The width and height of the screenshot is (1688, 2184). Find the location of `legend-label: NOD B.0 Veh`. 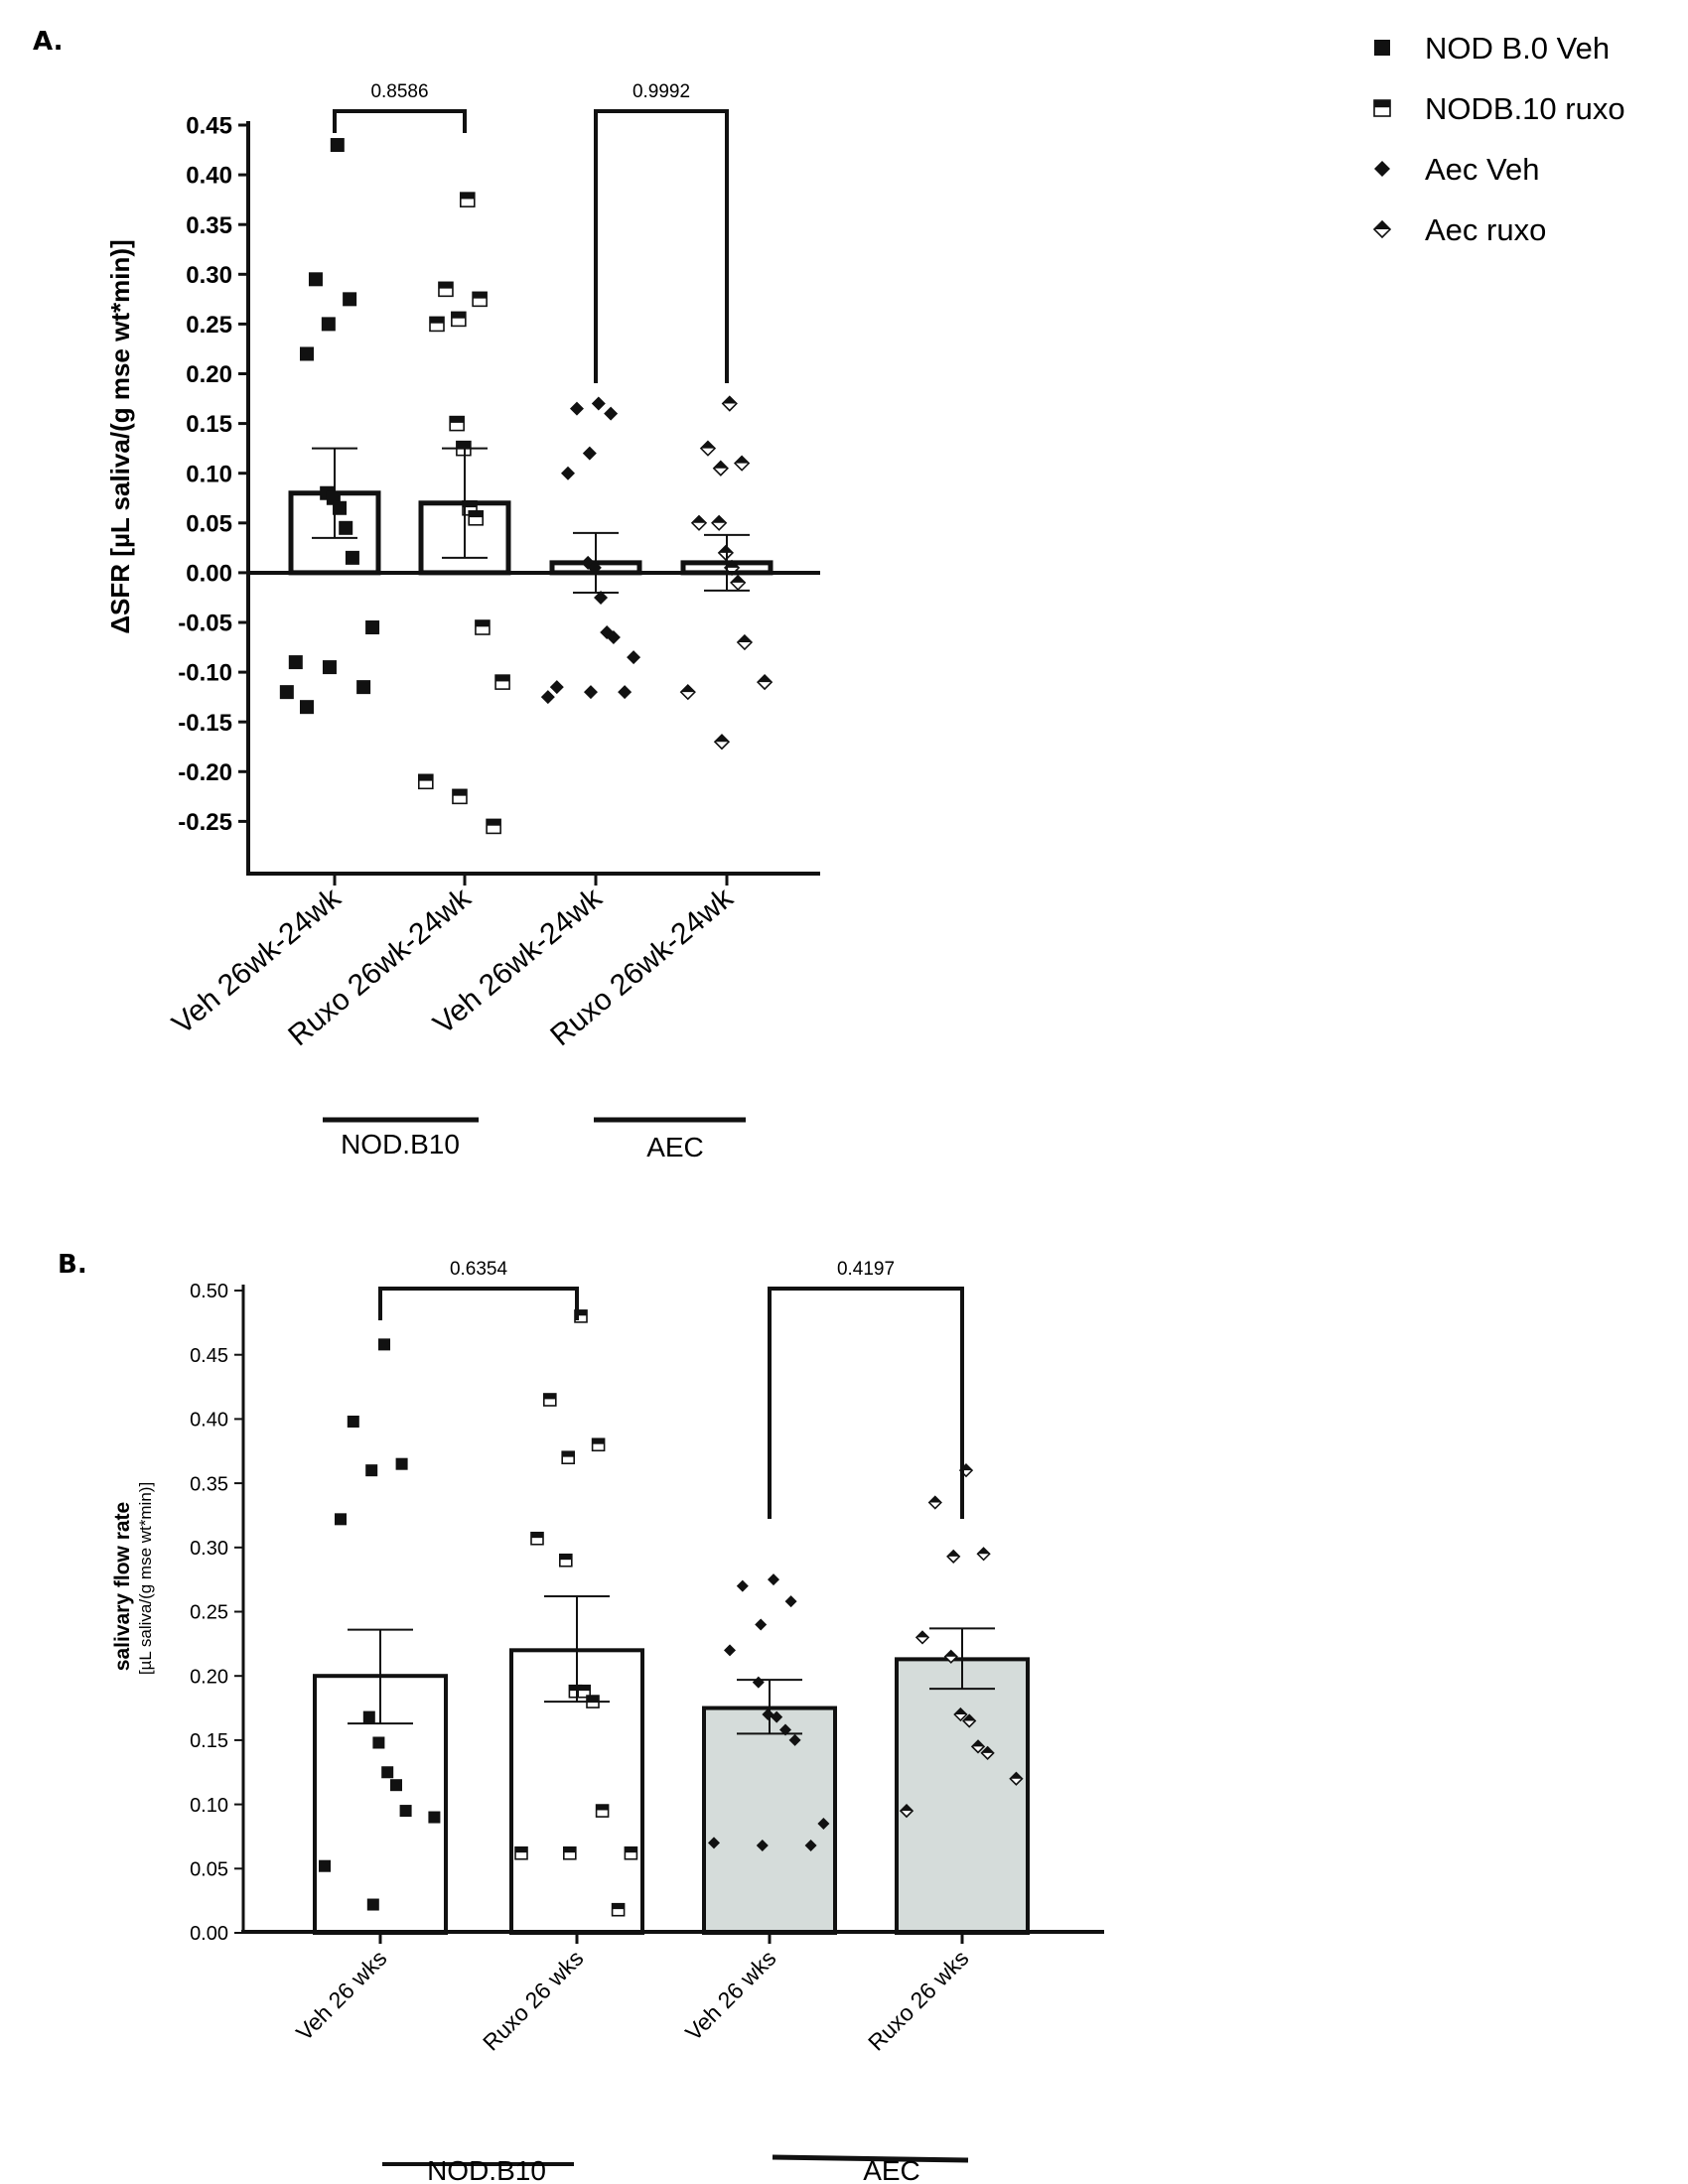

legend-label: NOD B.0 Veh is located at coordinates (1517, 48).